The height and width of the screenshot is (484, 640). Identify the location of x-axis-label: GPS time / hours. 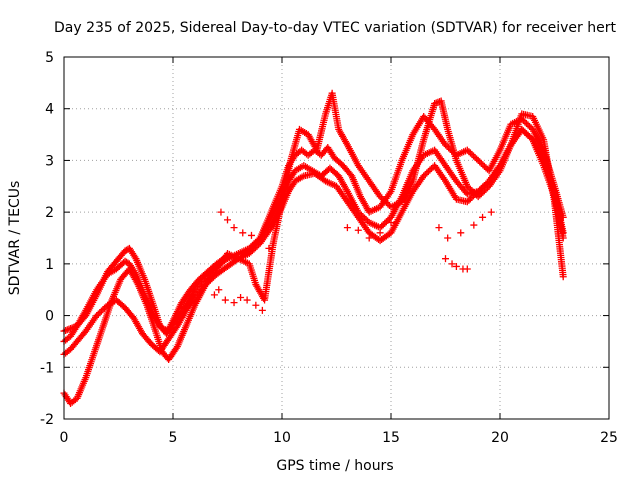
(334, 466).